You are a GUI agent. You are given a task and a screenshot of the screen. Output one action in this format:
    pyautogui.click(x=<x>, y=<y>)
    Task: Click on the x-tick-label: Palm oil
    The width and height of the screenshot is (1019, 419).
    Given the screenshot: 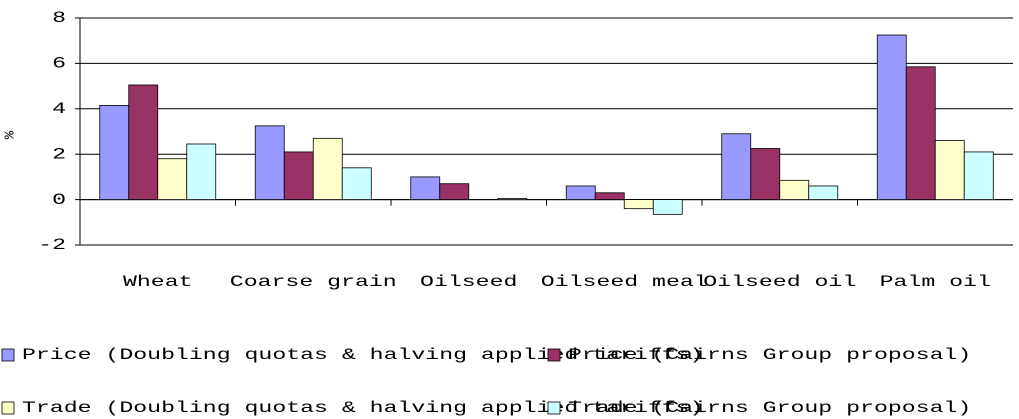 What is the action you would take?
    pyautogui.click(x=935, y=282)
    